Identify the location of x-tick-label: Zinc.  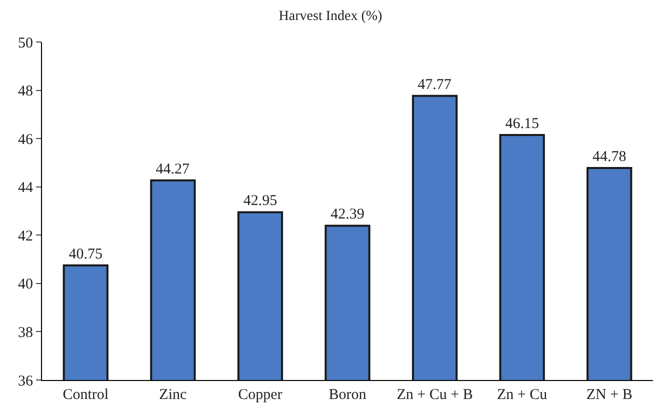
(173, 395).